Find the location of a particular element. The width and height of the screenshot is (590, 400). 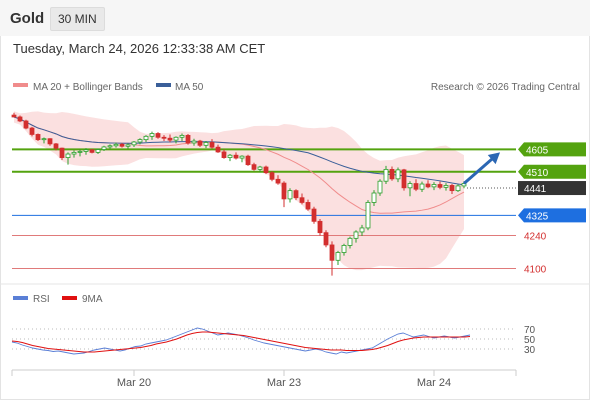

rsi-tick-50: 50 is located at coordinates (530, 340).